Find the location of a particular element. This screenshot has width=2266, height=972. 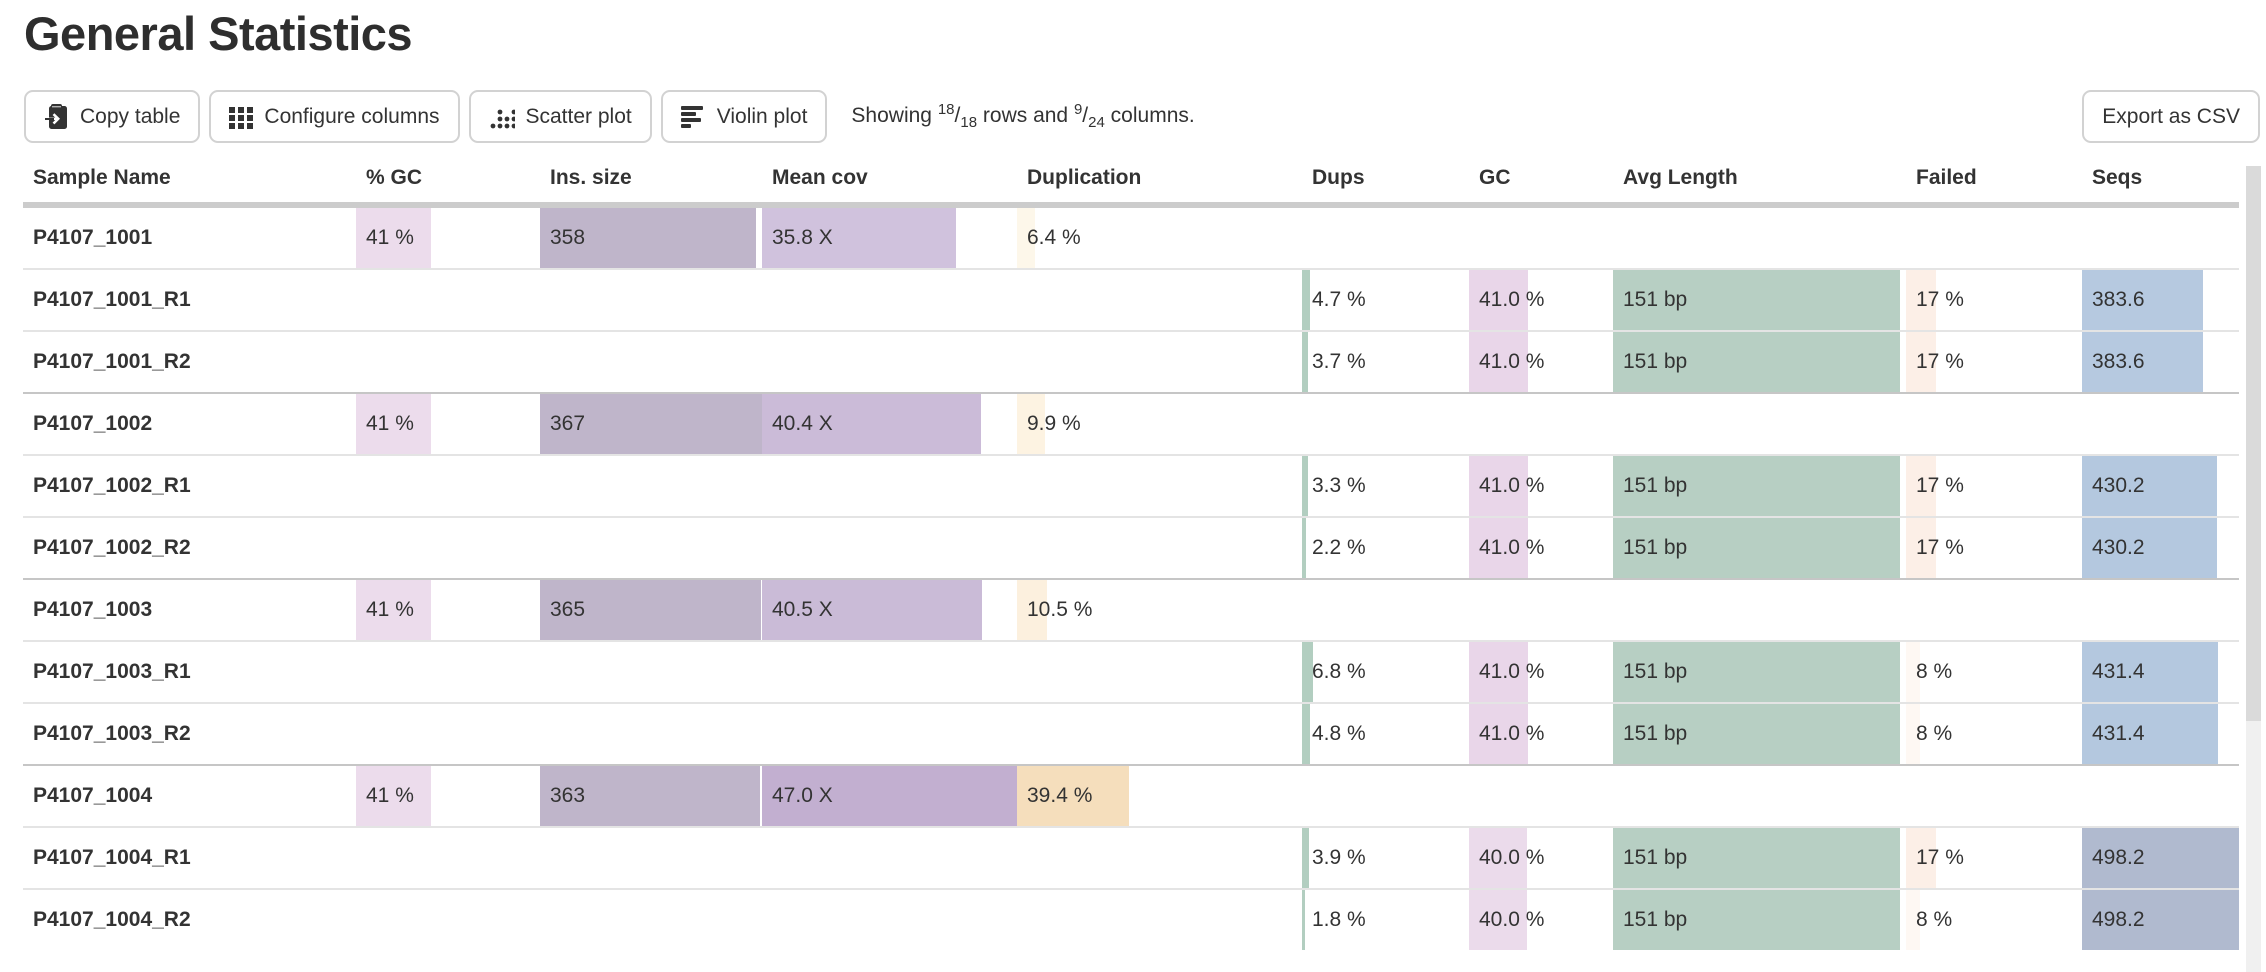

vertical-scrollbar-track is located at coordinates (2253, 569).